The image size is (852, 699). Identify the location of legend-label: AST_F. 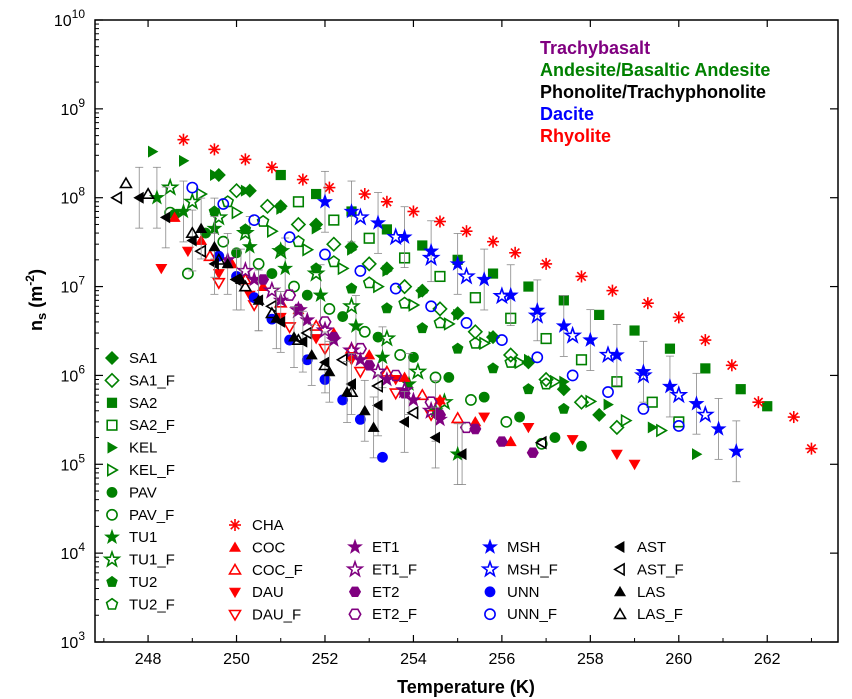
(660, 569).